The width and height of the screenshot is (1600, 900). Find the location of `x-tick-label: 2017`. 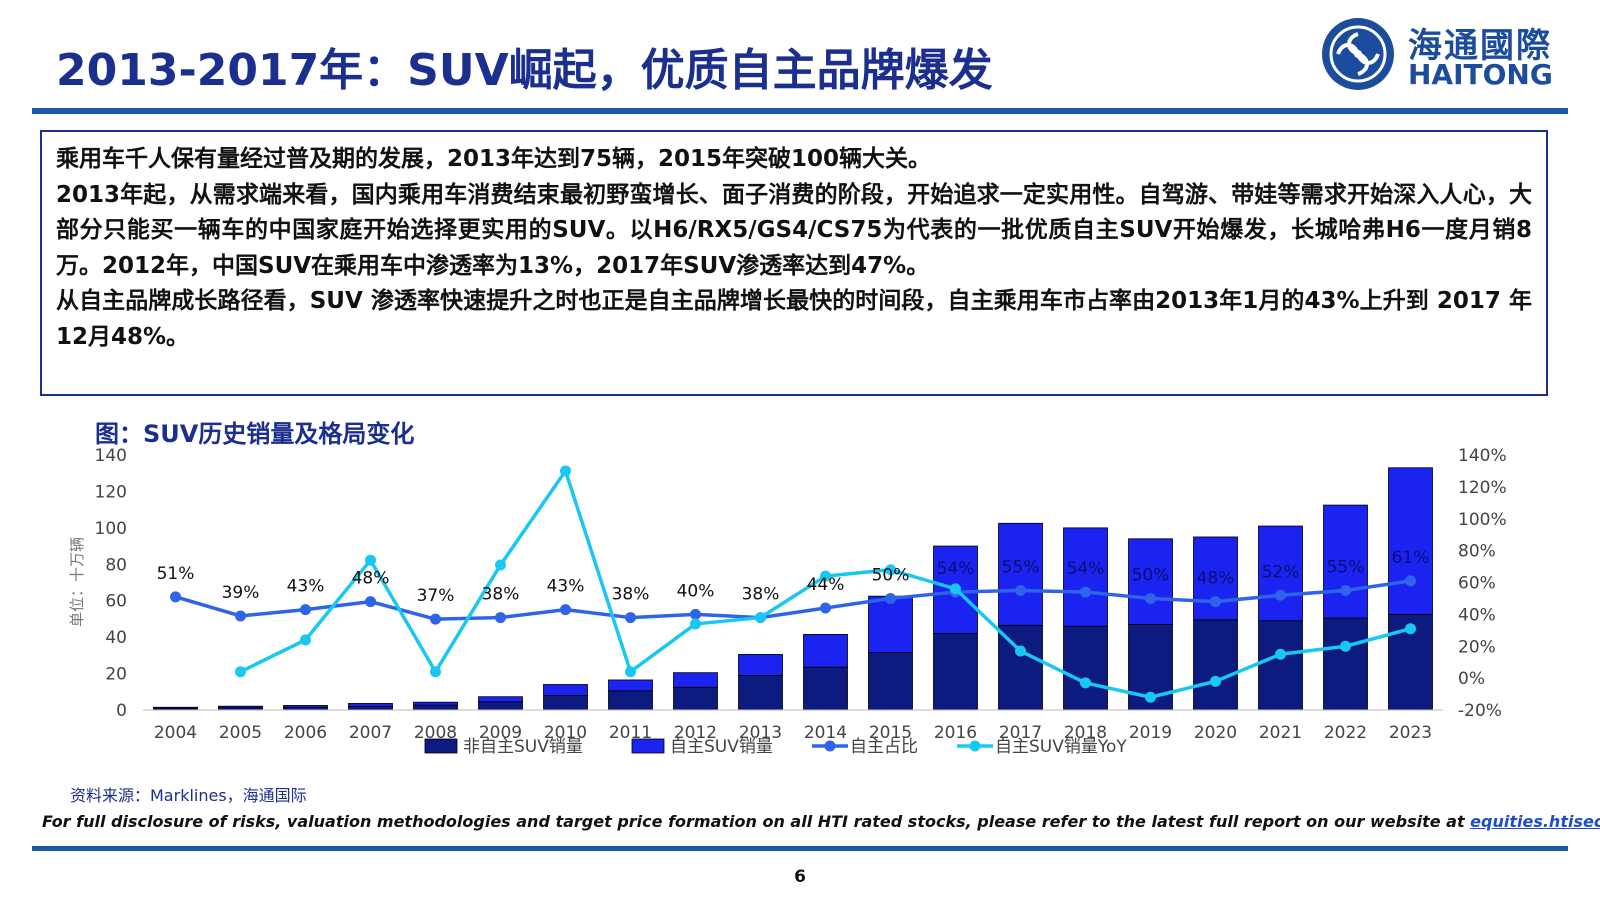

x-tick-label: 2017 is located at coordinates (1020, 733).